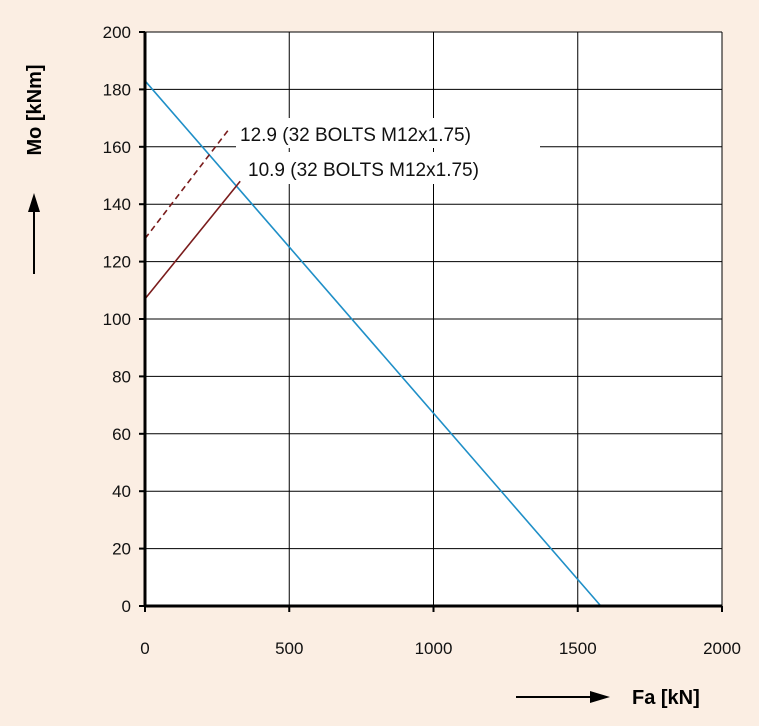 The width and height of the screenshot is (759, 726). I want to click on y-tick-labels: 0 20 40 60 80 100 120 140 160 180 200, so click(117, 319).